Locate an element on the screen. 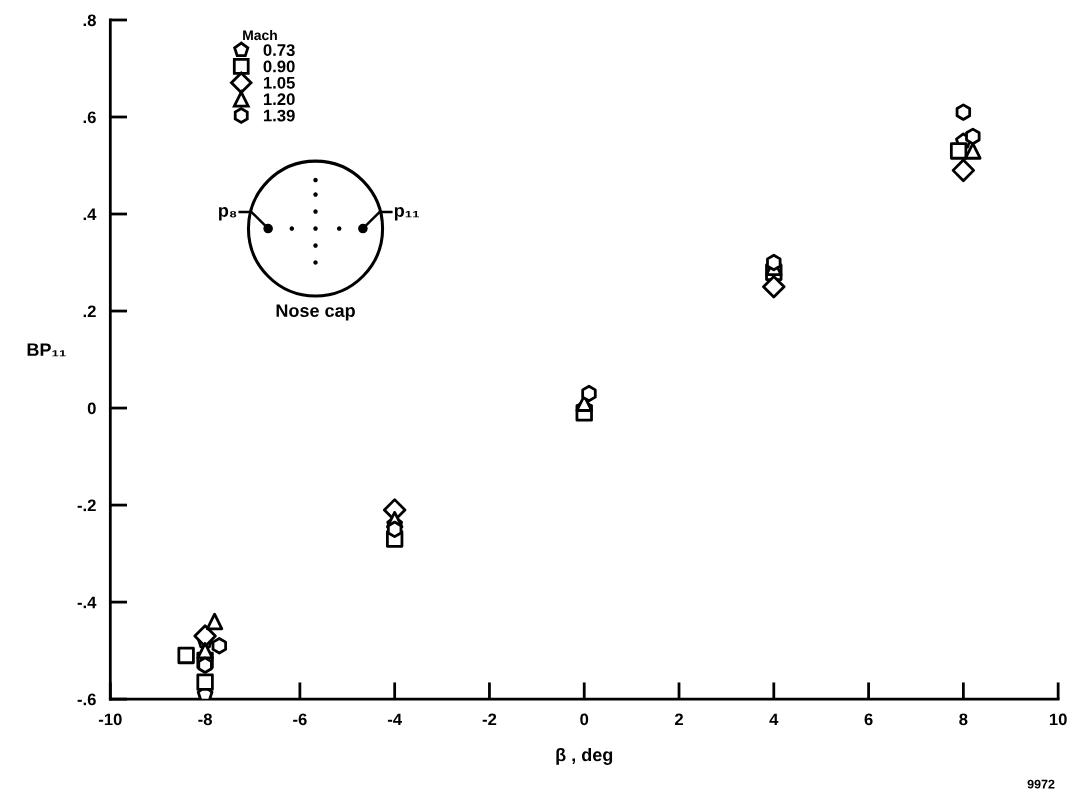 The height and width of the screenshot is (799, 1071). x-axis-title: β , deg is located at coordinates (584, 756).